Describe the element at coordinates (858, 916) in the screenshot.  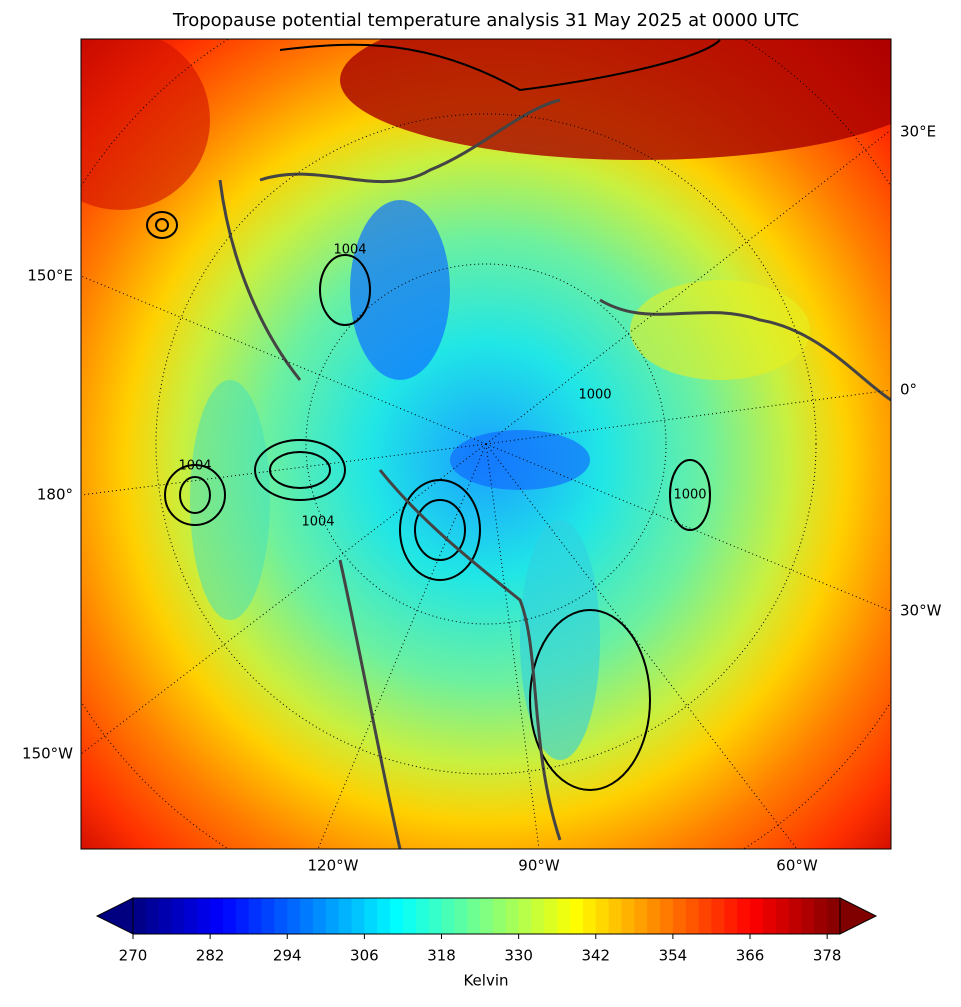
I see `colorbar-extend-high` at that location.